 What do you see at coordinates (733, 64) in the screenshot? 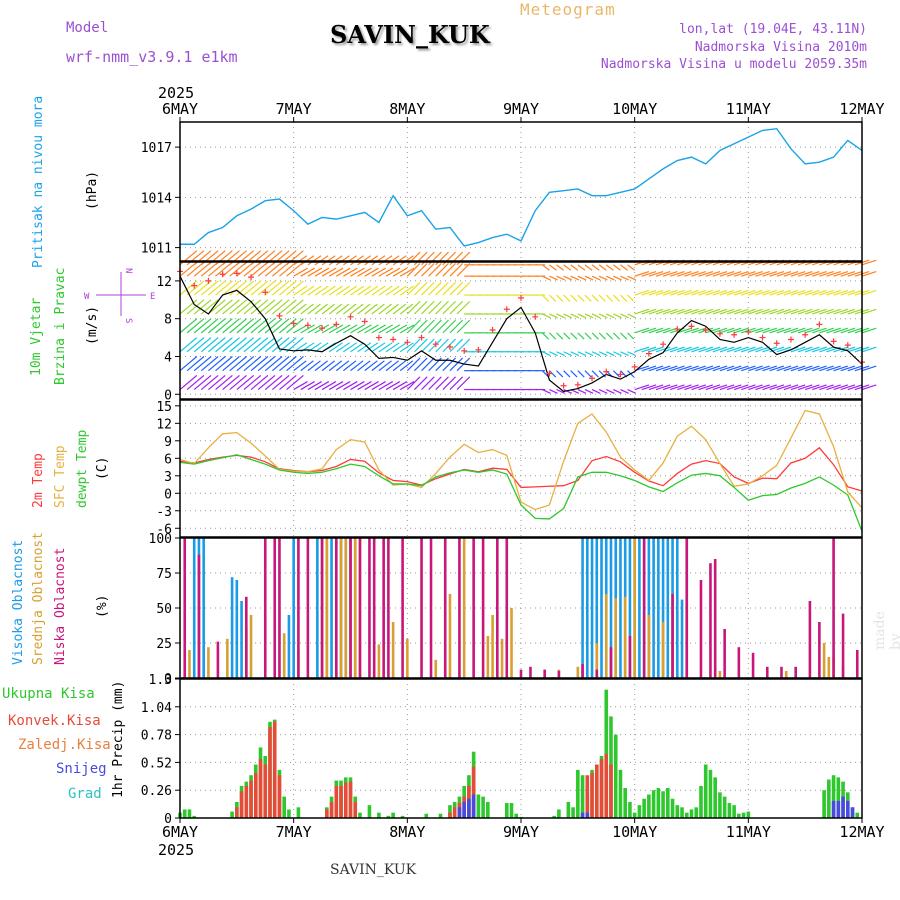
I see `model-elevation-text: Nadmorska Visina u modelu 2059.35m` at bounding box center [733, 64].